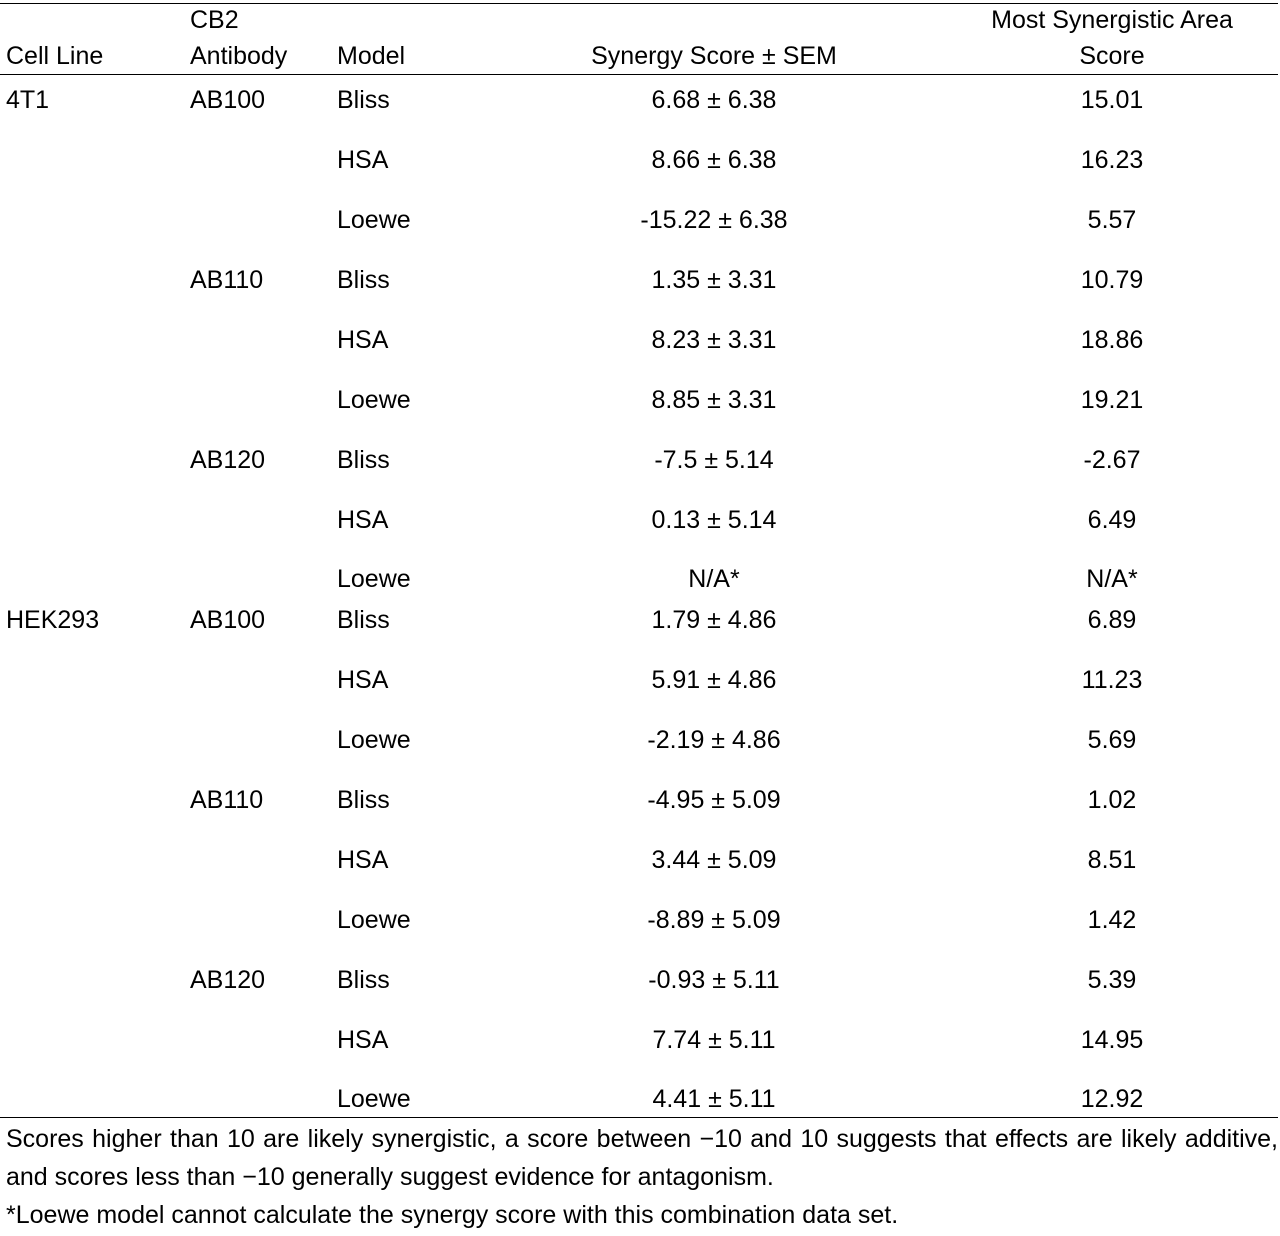 The width and height of the screenshot is (1280, 1236). I want to click on row-area-score: 1.42, so click(1112, 920).